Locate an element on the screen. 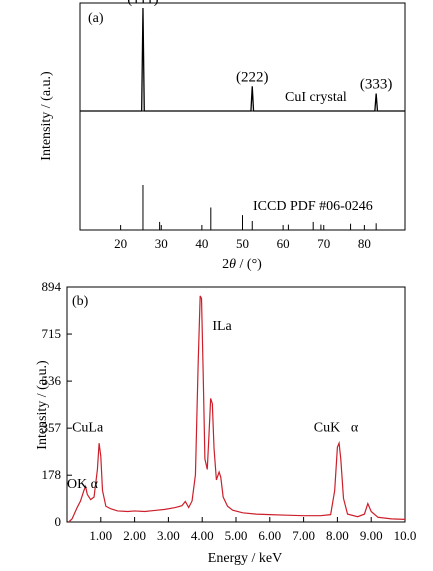 This screenshot has width=433, height=571. panel-a-stick-series is located at coordinates (259, 207).